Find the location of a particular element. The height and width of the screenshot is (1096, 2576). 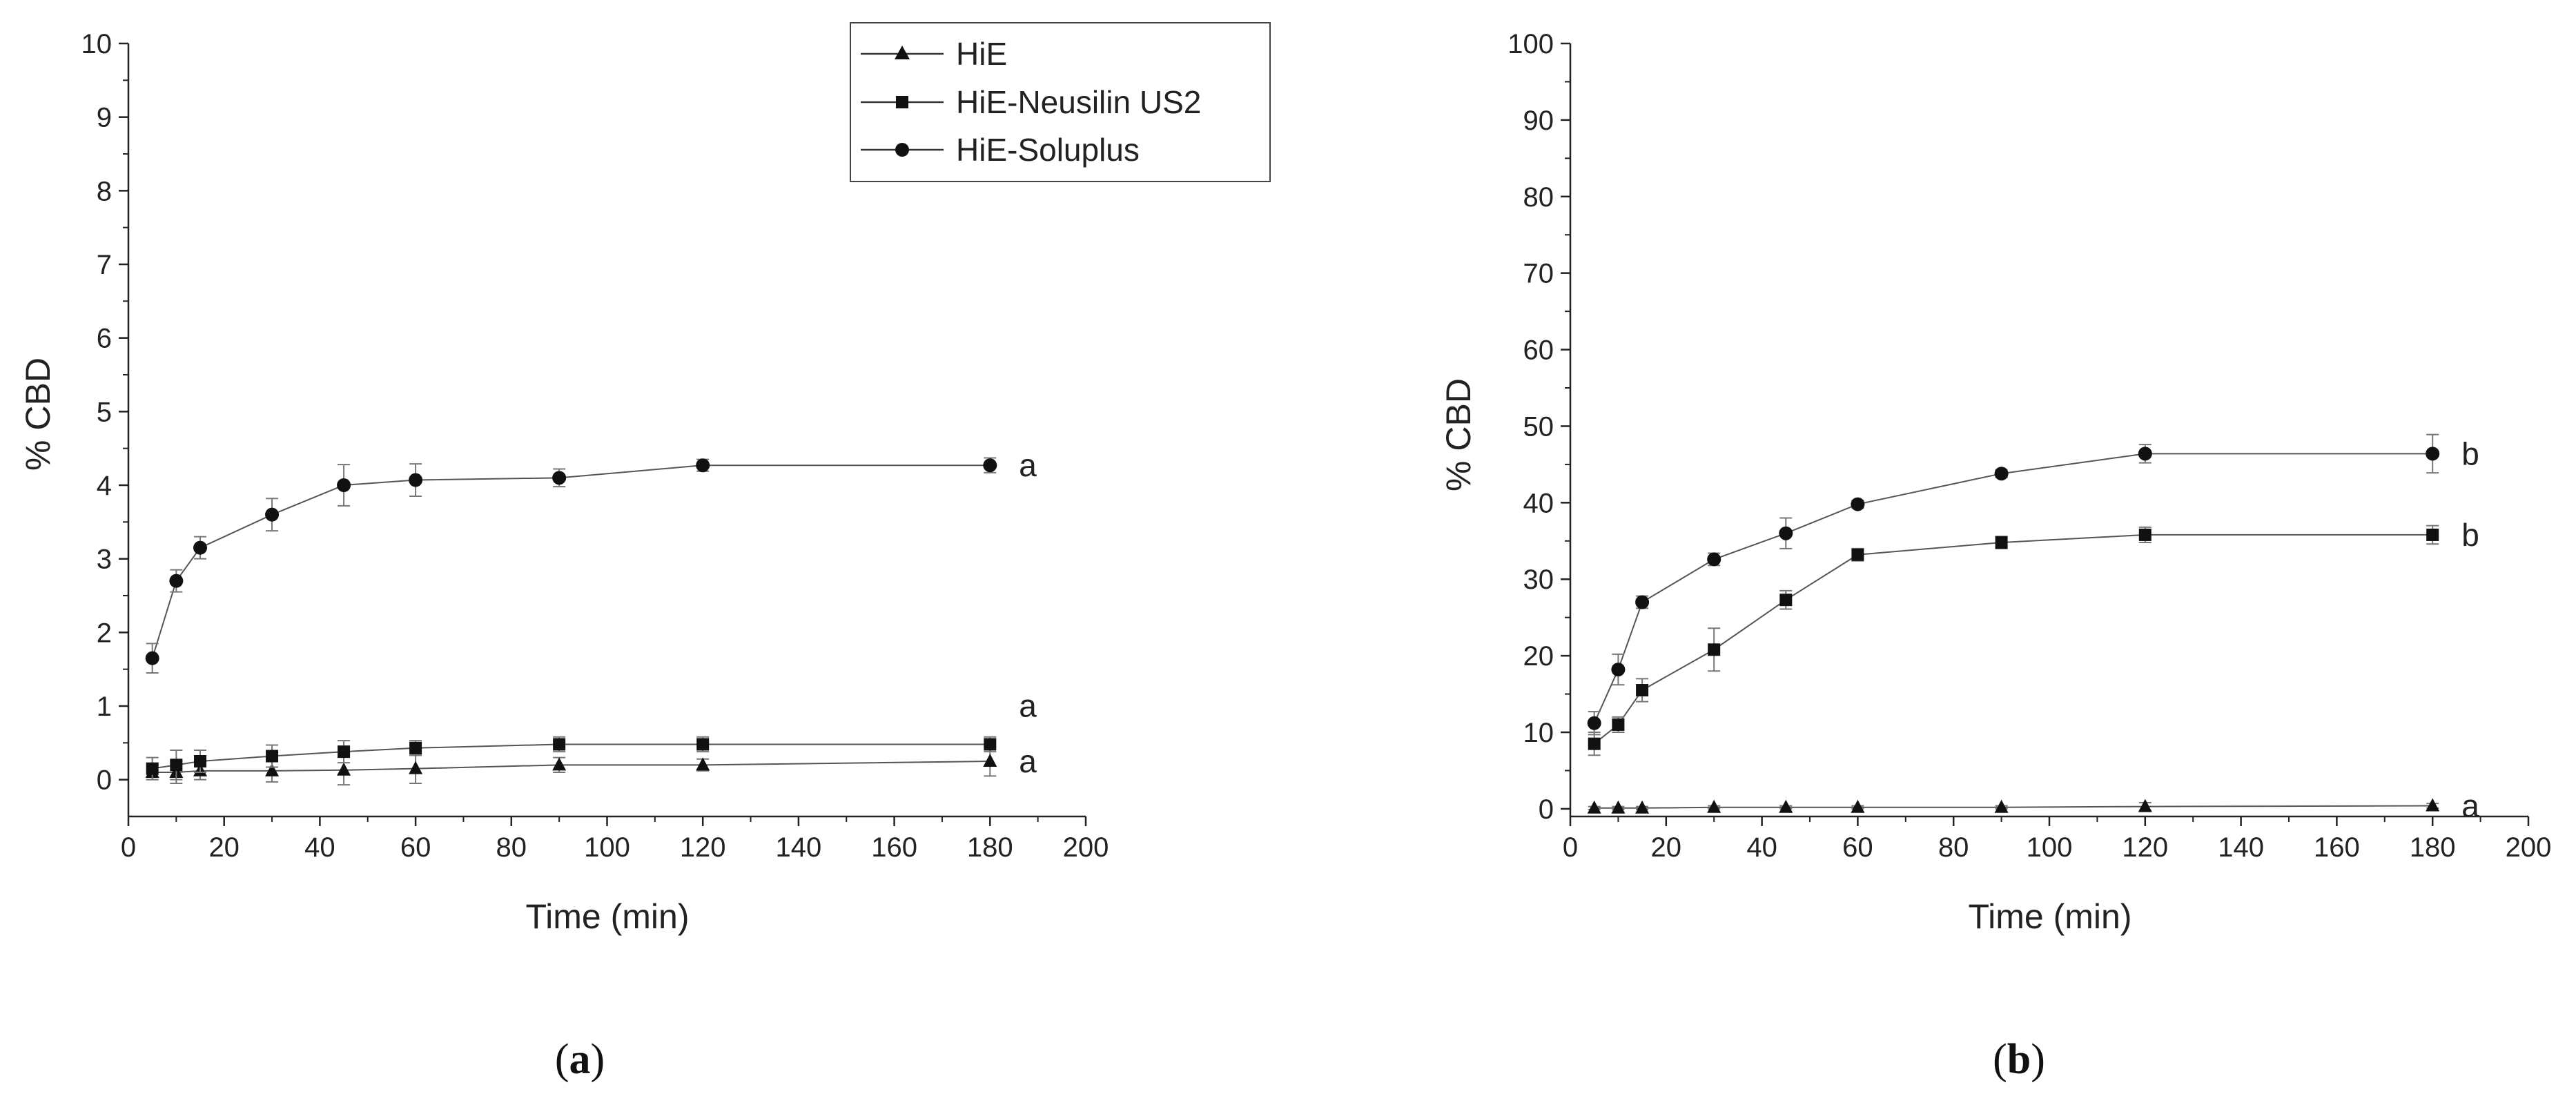

legend-label-neusilin: HiE-Neusilin US2 is located at coordinates (1078, 102).